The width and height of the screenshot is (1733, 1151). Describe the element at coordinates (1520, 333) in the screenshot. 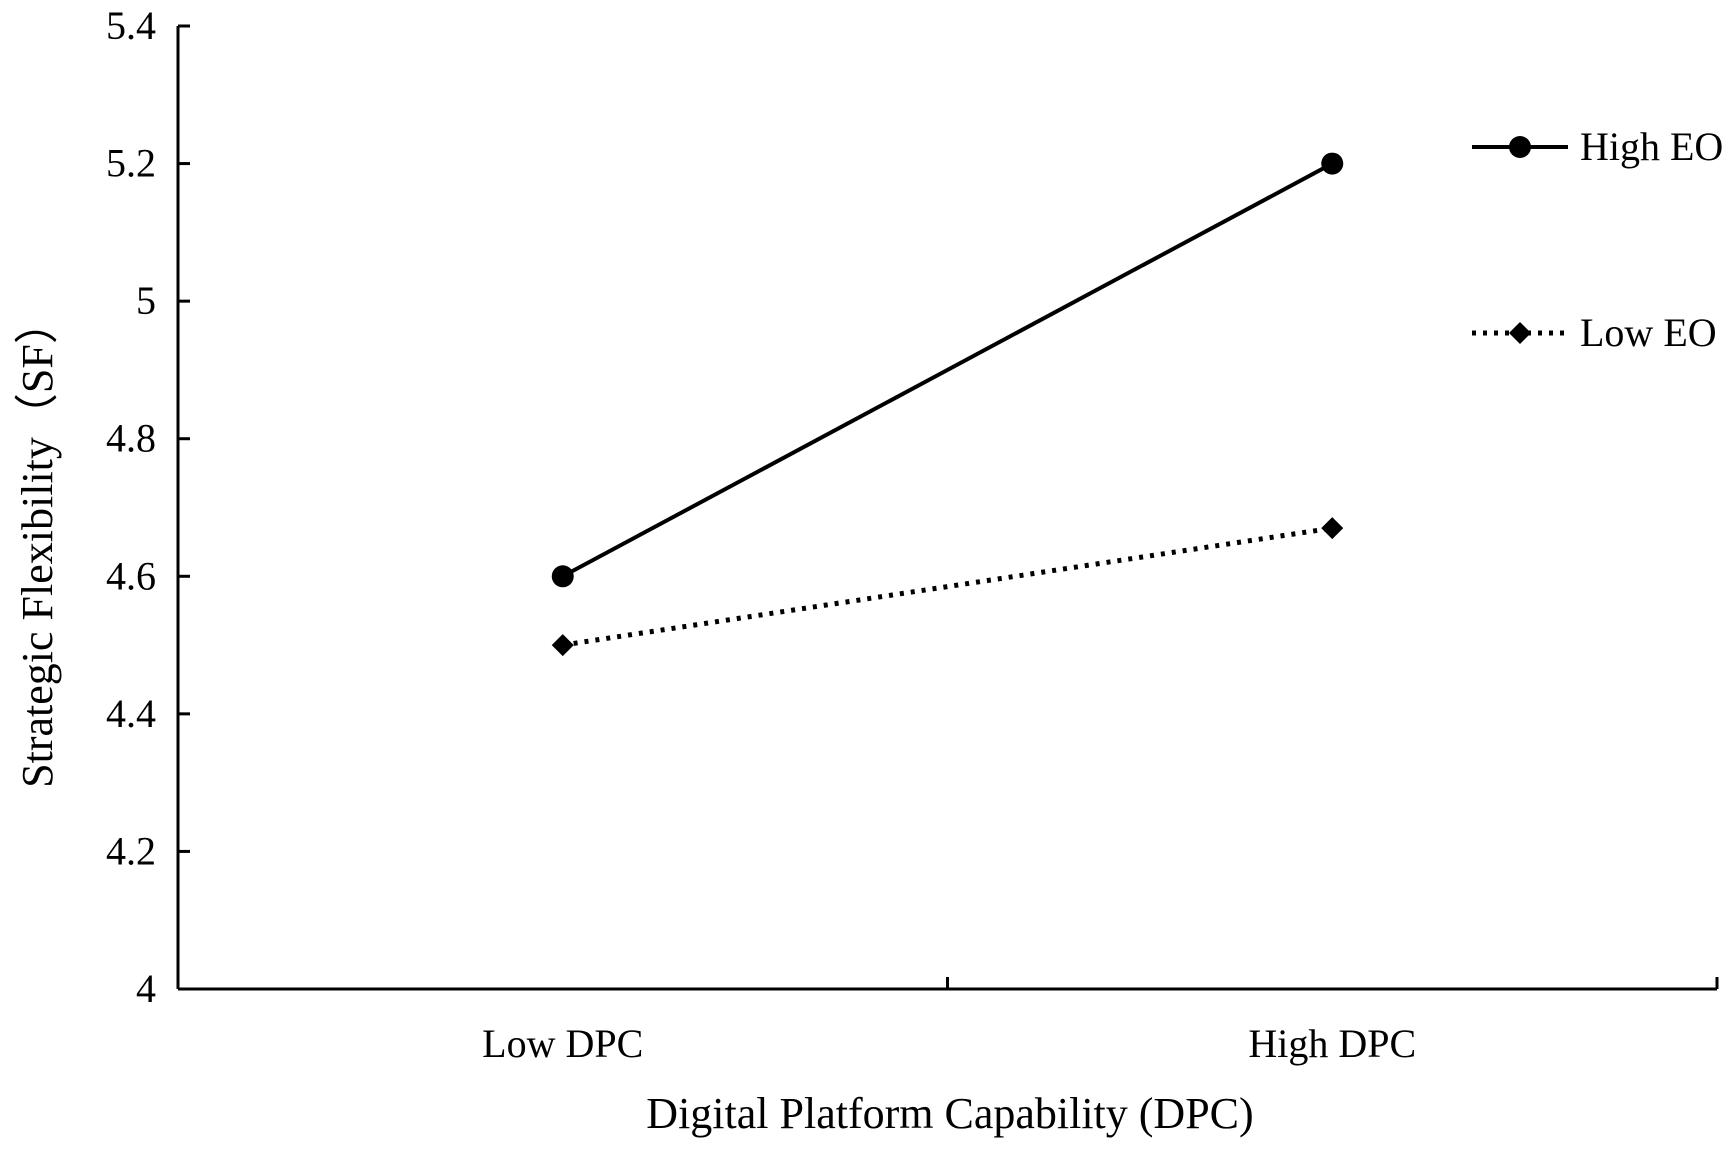

I see `legend-marker-low-eo` at that location.